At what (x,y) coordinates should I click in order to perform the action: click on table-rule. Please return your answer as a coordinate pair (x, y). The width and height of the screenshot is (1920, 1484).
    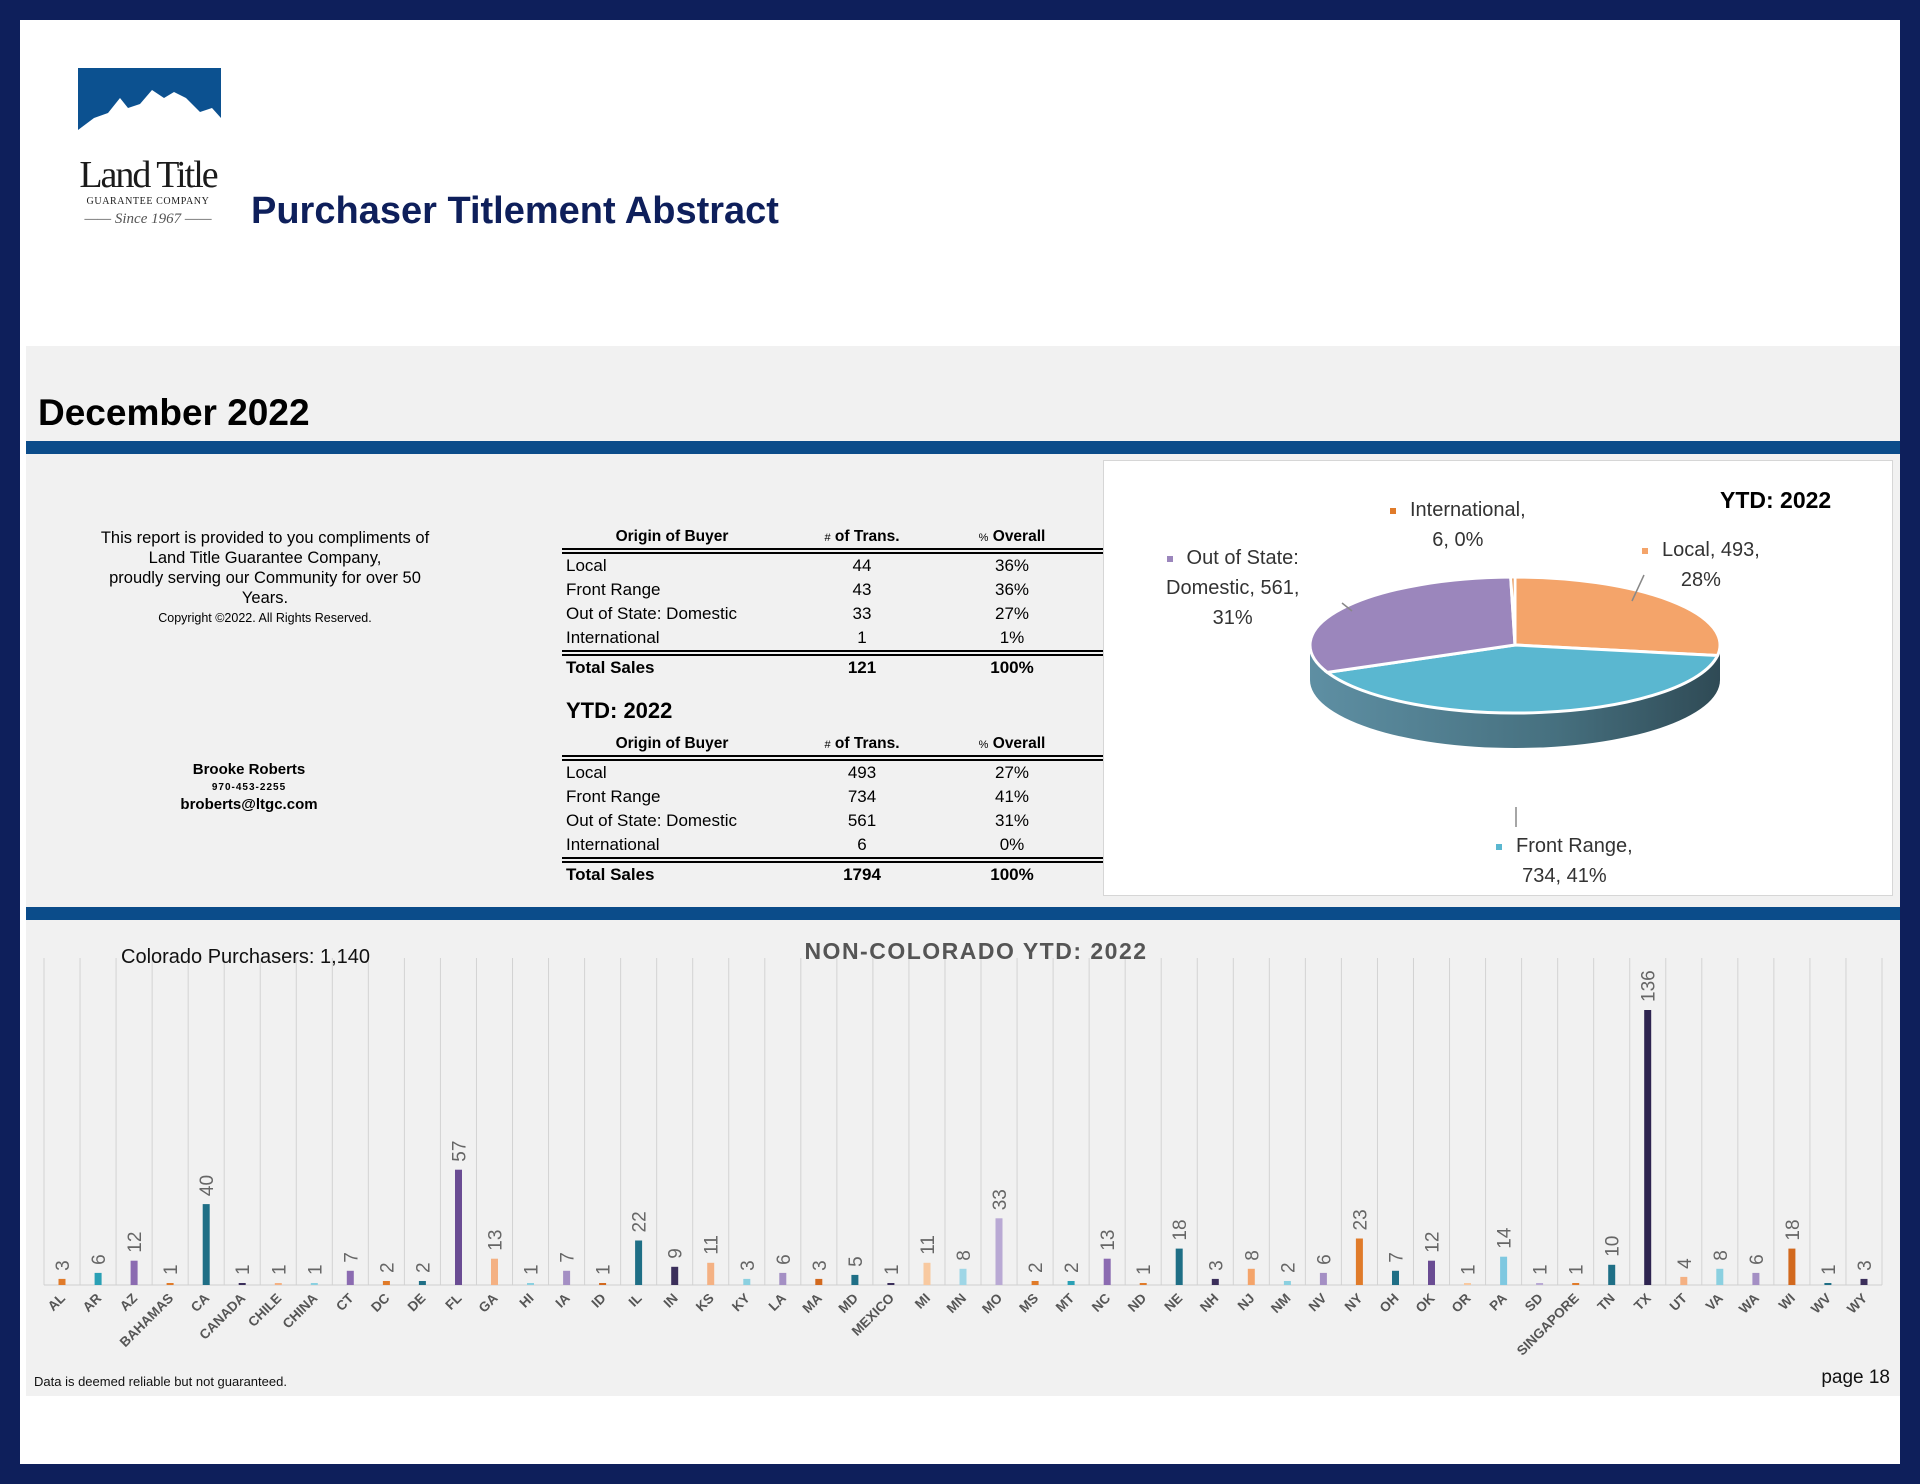
    Looking at the image, I should click on (836, 758).